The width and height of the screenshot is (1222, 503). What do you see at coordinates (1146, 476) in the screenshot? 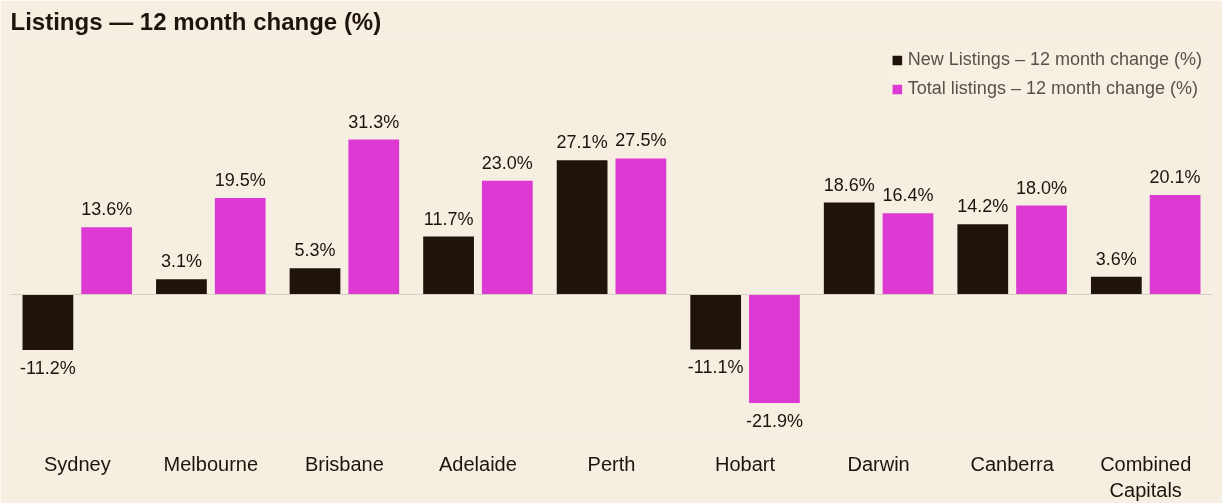
I see `x-tick-label: Combined Capitals` at bounding box center [1146, 476].